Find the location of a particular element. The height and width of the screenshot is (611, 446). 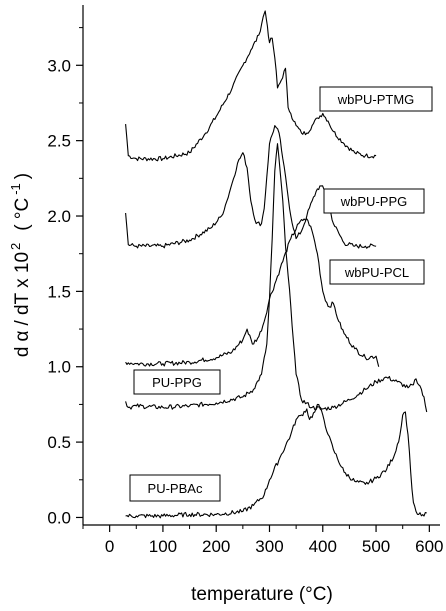

label-pu-ppg: PU-PPG is located at coordinates (177, 382).